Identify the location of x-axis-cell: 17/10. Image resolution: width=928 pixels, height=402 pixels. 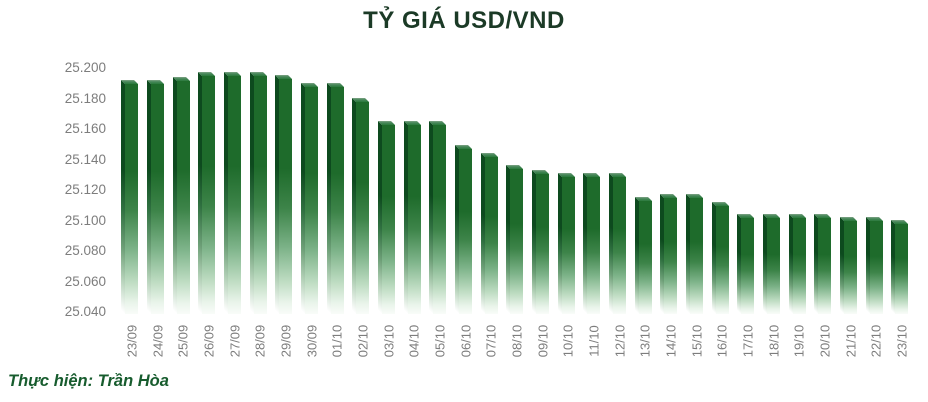
(748, 341).